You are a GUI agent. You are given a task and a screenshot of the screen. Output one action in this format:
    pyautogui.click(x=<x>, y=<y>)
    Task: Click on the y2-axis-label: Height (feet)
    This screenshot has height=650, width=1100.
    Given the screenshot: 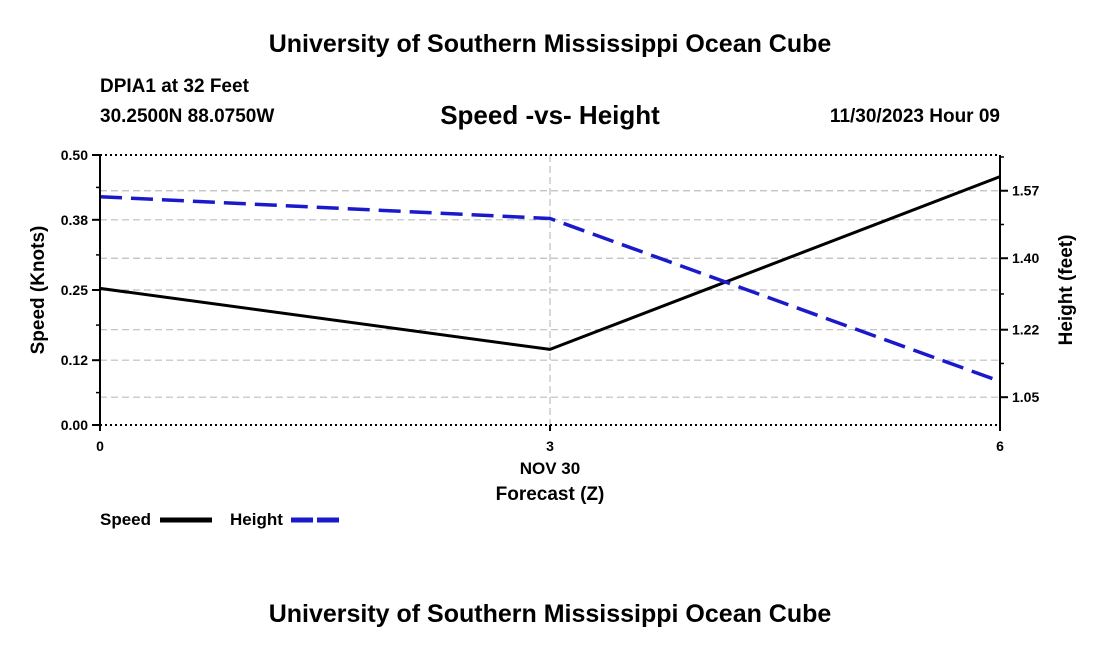 What is the action you would take?
    pyautogui.click(x=1066, y=290)
    